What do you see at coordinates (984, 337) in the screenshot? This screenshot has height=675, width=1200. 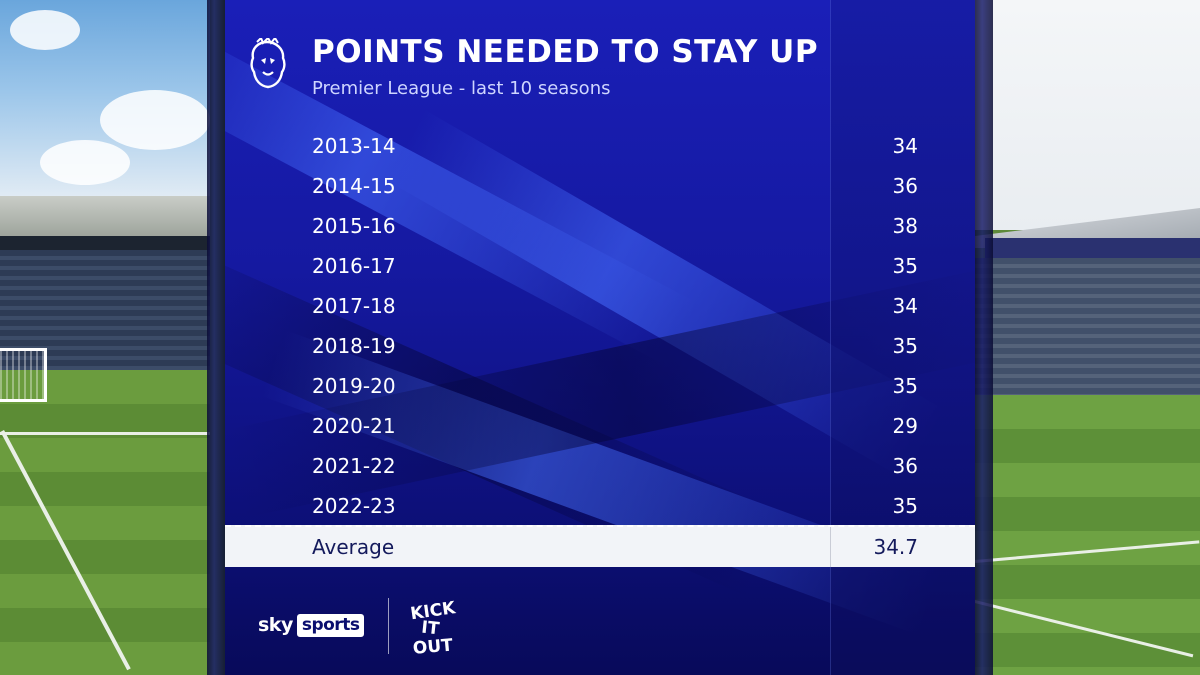 I see `frame-edge-right` at bounding box center [984, 337].